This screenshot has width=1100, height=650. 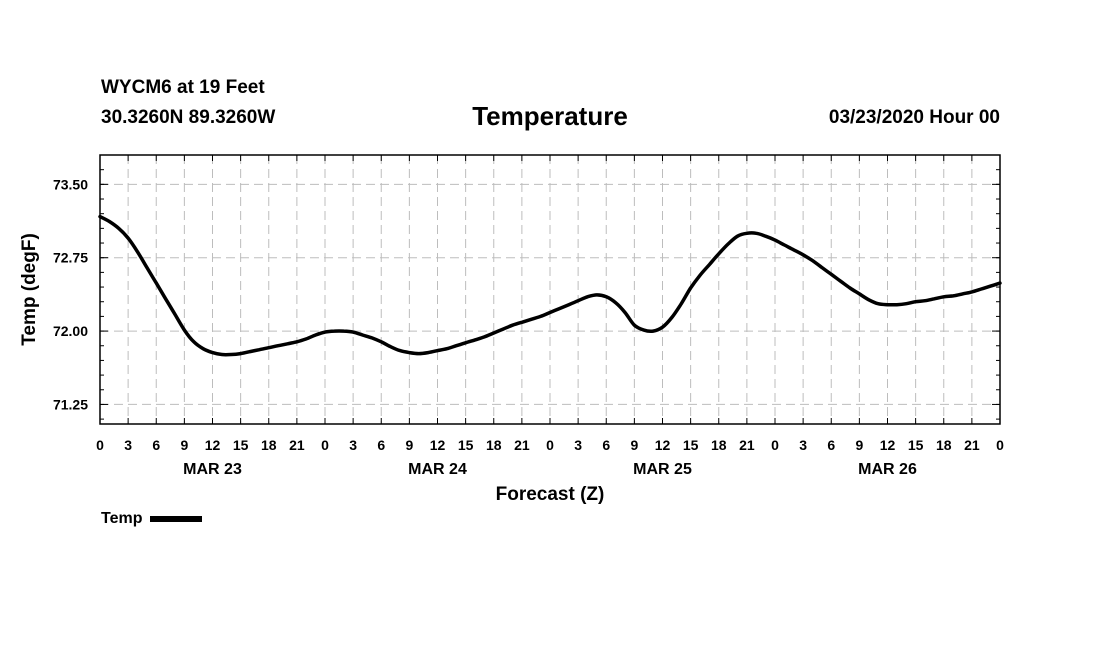 What do you see at coordinates (662, 469) in the screenshot?
I see `day-label: MAR 25` at bounding box center [662, 469].